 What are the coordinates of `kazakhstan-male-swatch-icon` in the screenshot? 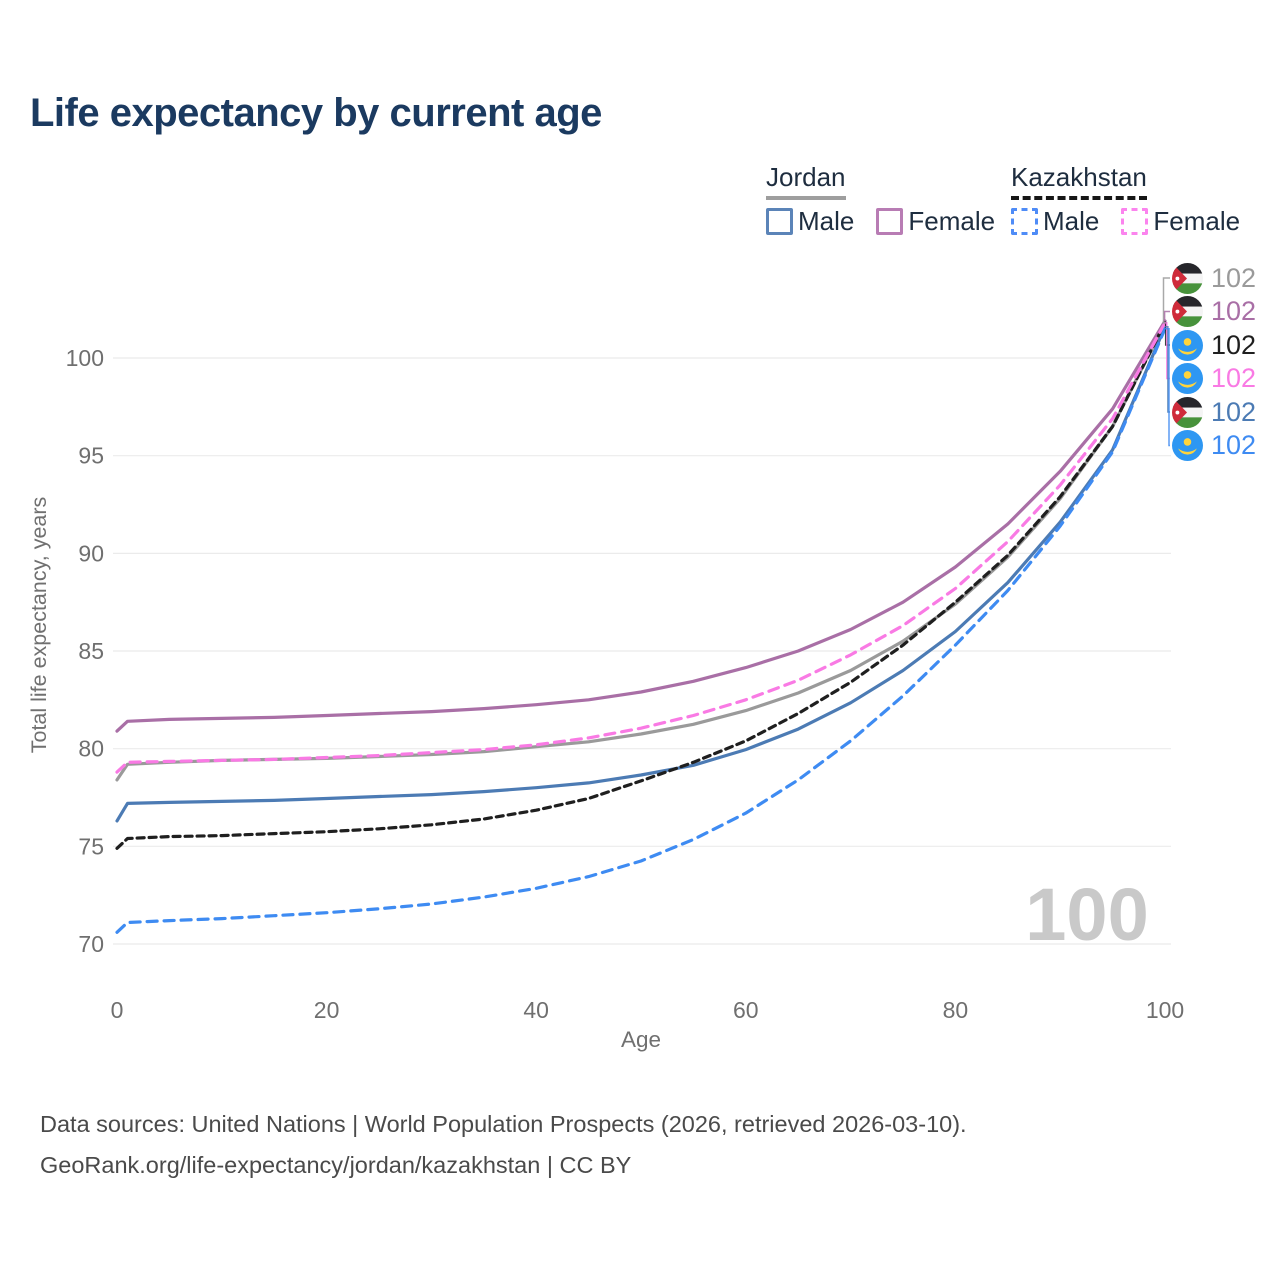 It's located at (1024, 221).